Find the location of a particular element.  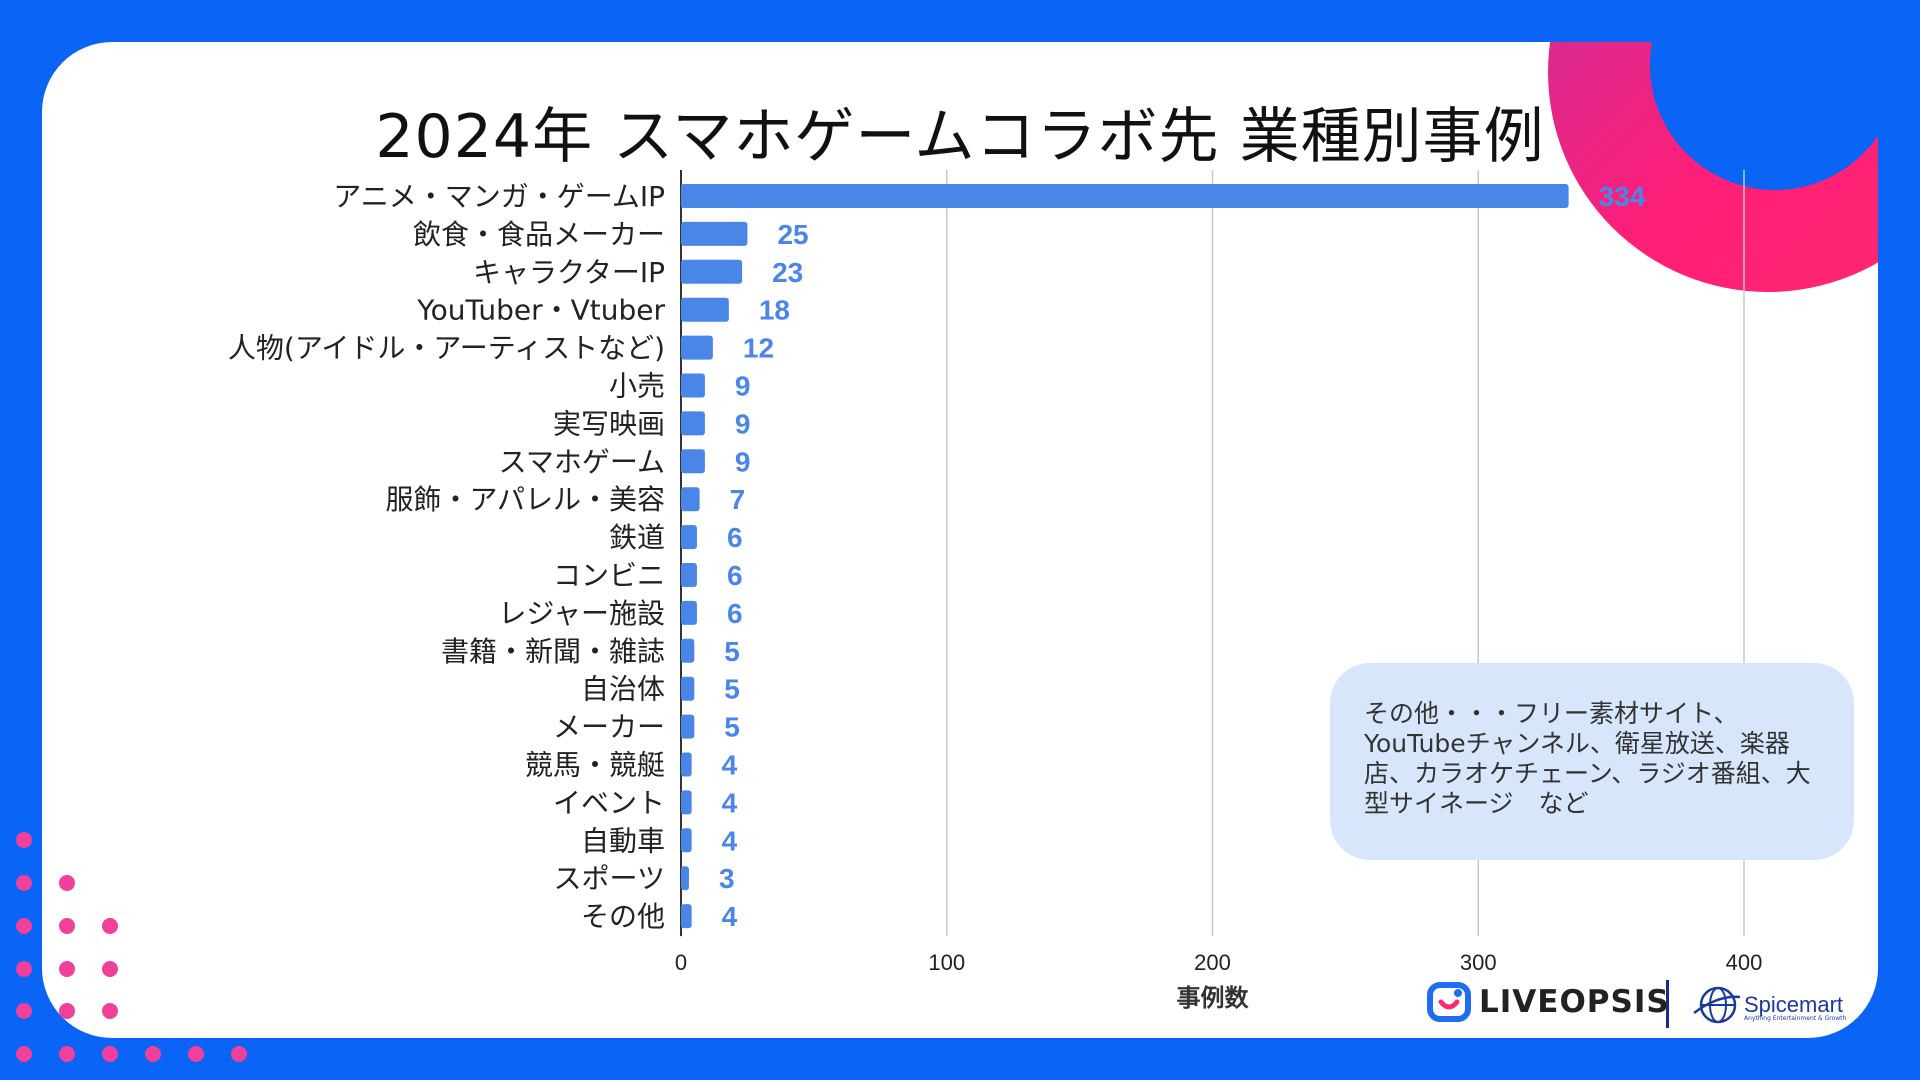

spicemart-logo-text: Spicemart is located at coordinates (1794, 1004).